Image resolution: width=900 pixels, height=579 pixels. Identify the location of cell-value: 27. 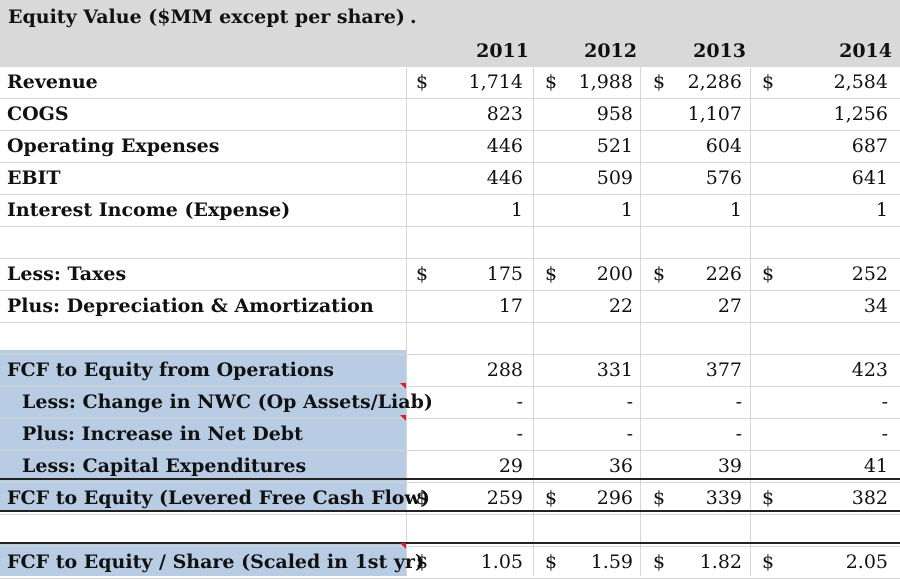
(729, 306).